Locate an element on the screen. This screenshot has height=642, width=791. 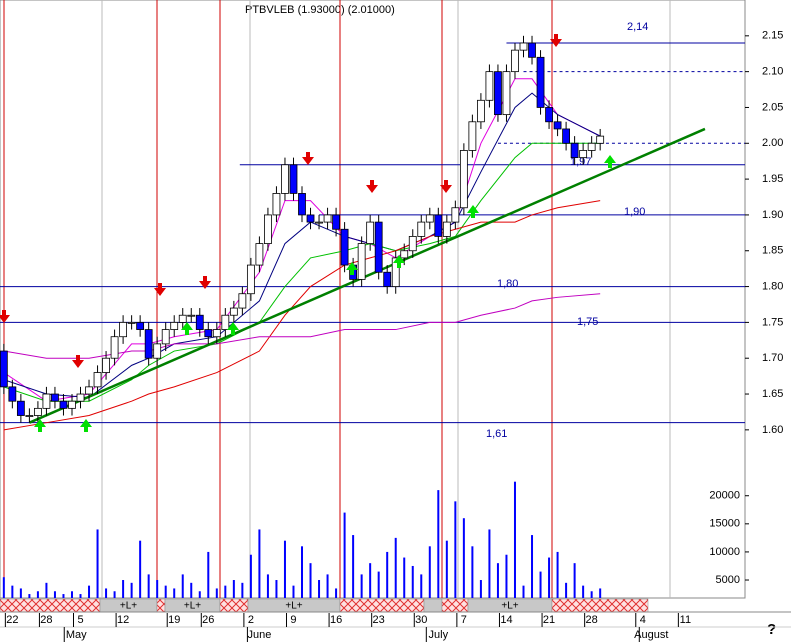
x-tick-label: 9 is located at coordinates (293, 620).